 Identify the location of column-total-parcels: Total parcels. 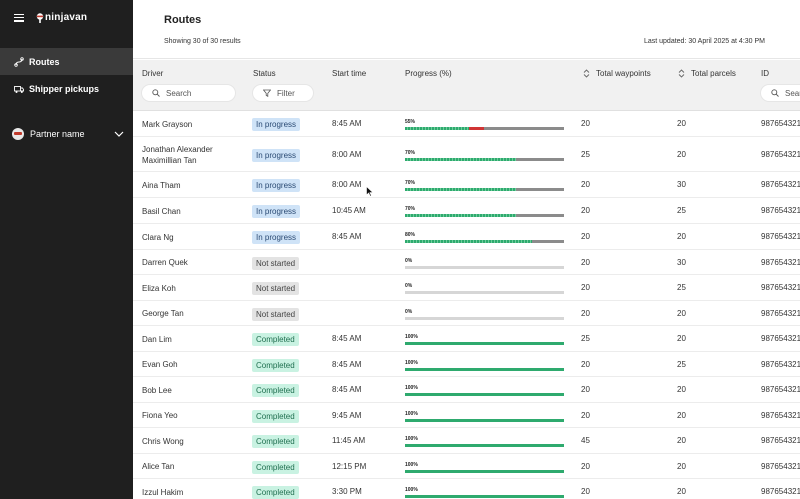
(707, 73).